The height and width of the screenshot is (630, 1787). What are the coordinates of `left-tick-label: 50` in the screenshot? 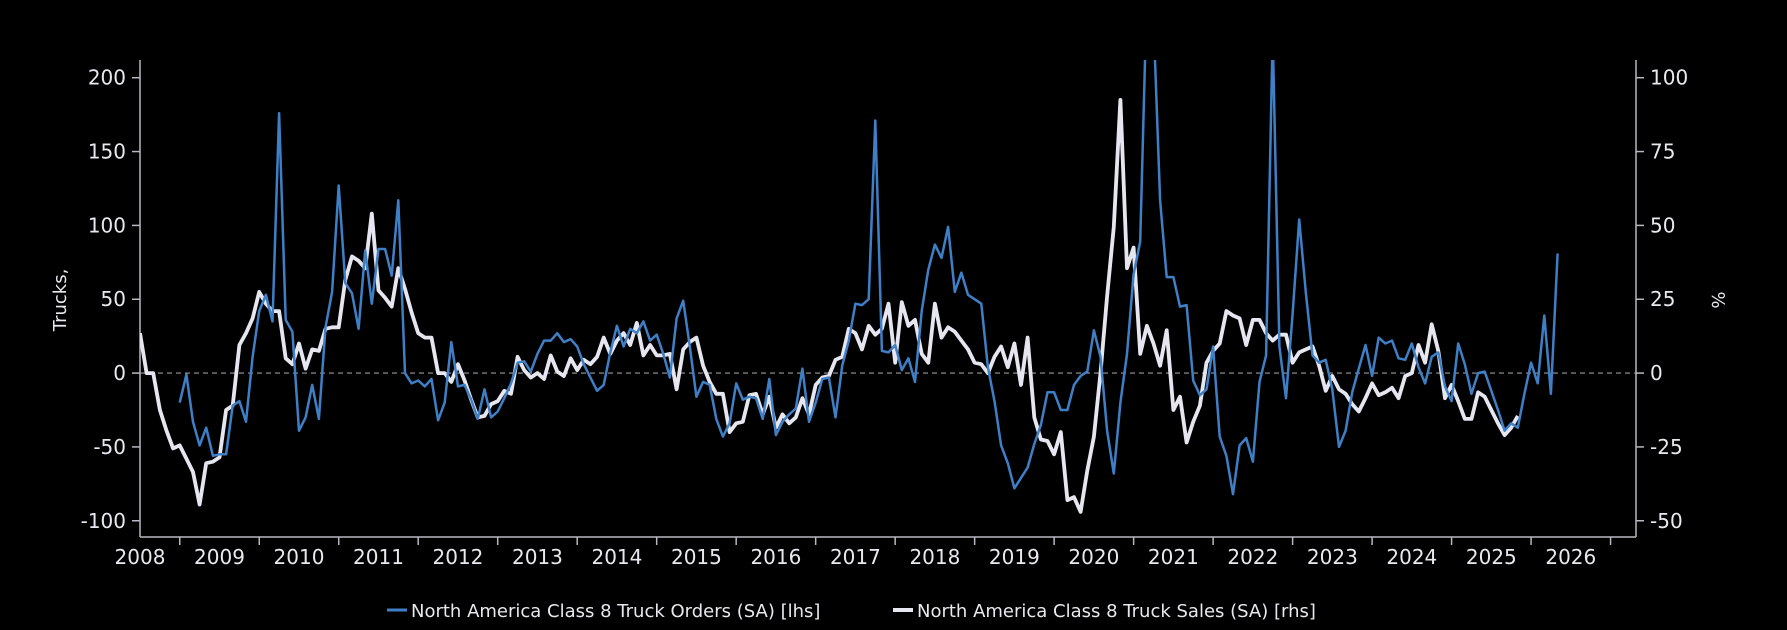 It's located at (113, 299).